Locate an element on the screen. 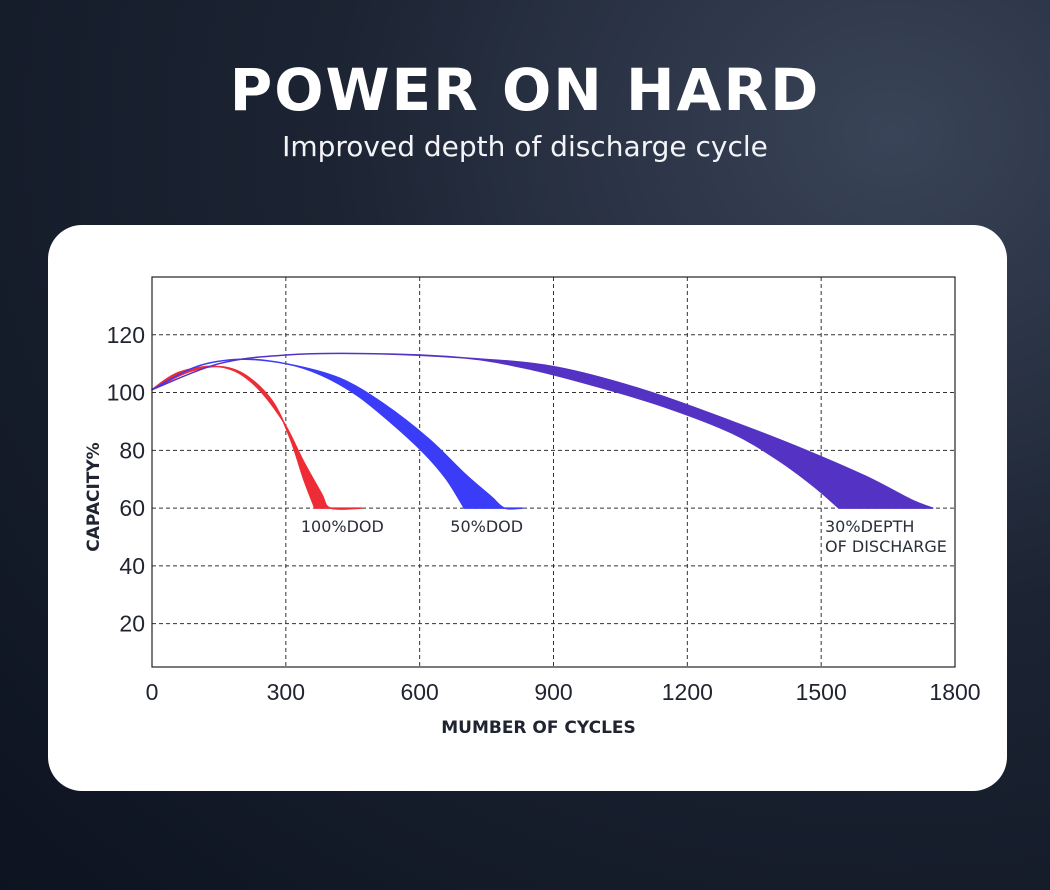  y-tick-label: 80 is located at coordinates (132, 450).